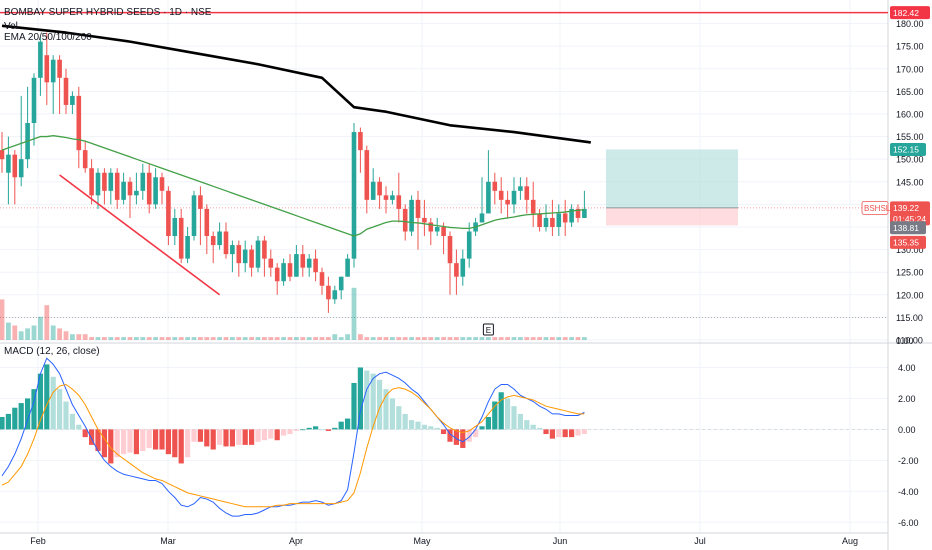 This screenshot has width=932, height=550. What do you see at coordinates (909, 341) in the screenshot?
I see `price-tick-label: 110.00` at bounding box center [909, 341].